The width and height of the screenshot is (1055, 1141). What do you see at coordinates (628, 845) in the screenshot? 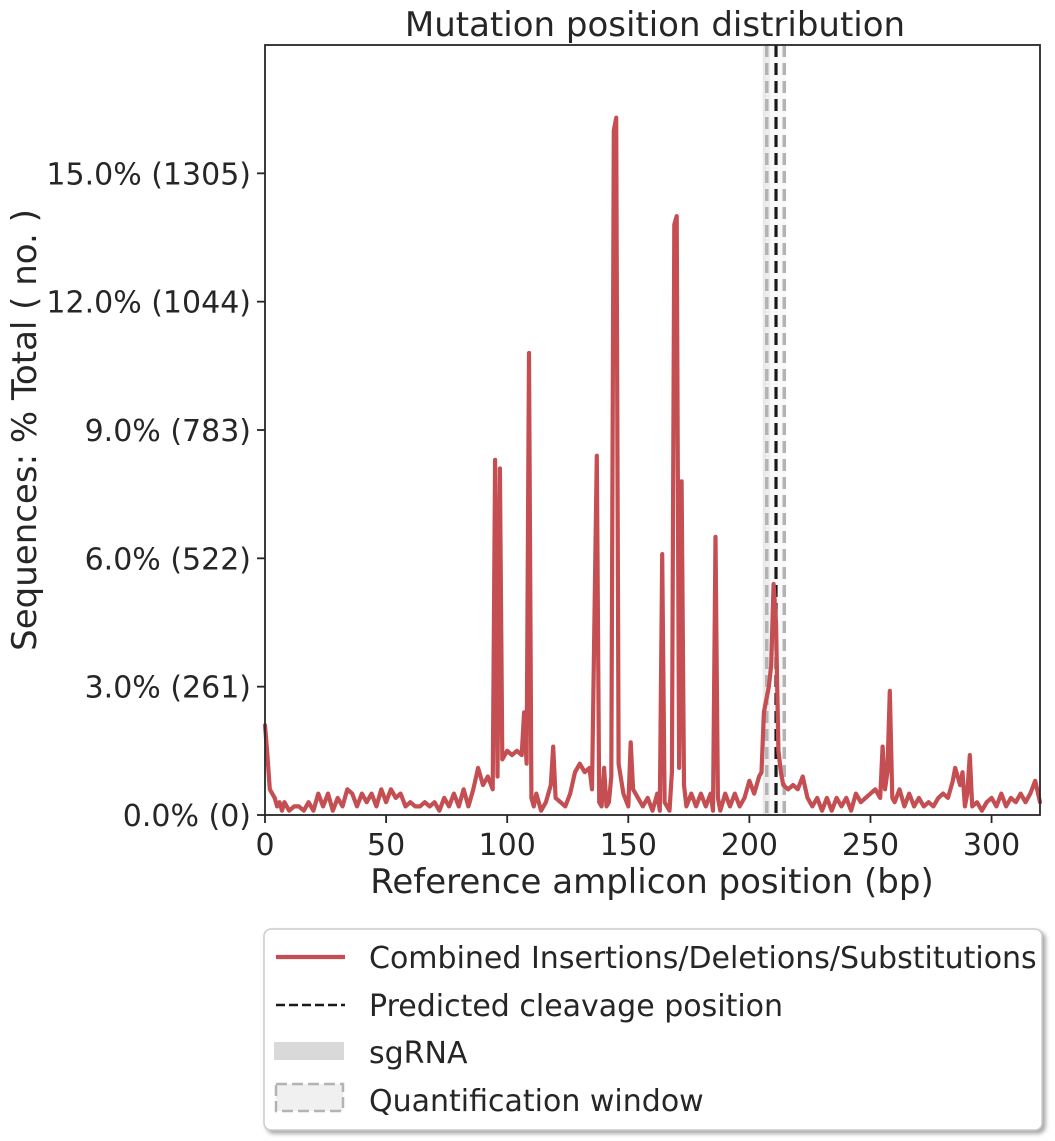
I see `x-tick-label-150: 150` at bounding box center [628, 845].